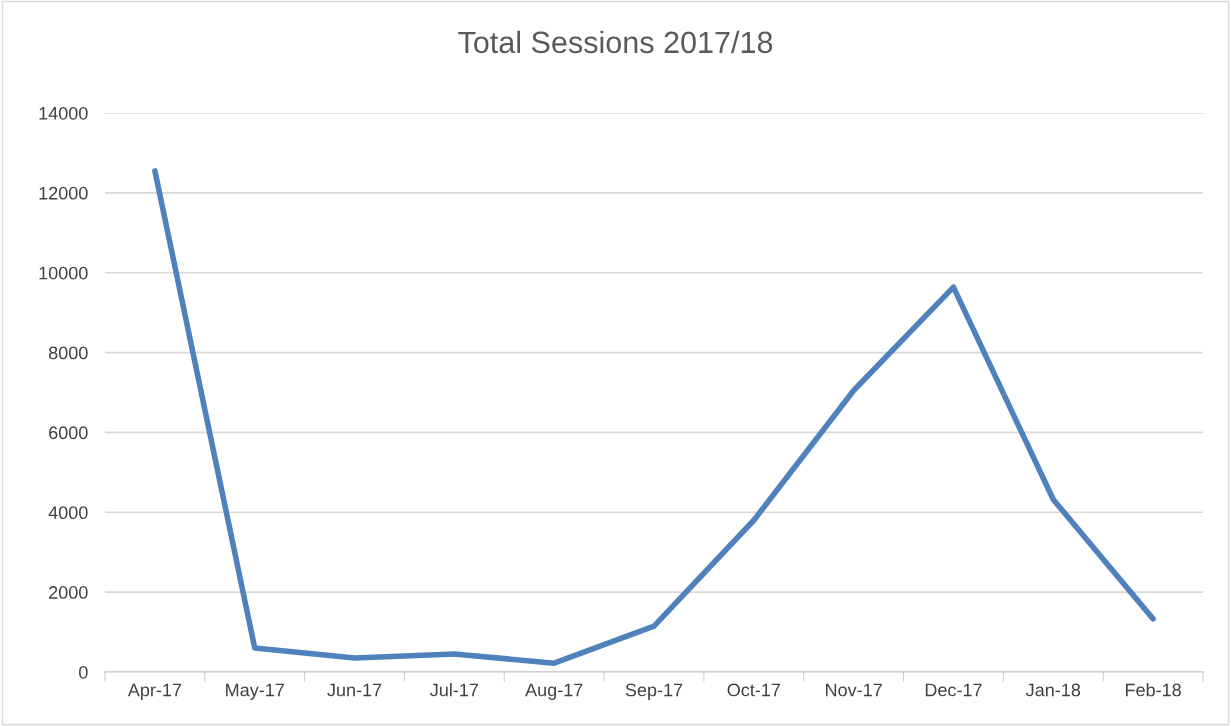 The image size is (1231, 726). I want to click on x-tick-label: Aug-17, so click(554, 691).